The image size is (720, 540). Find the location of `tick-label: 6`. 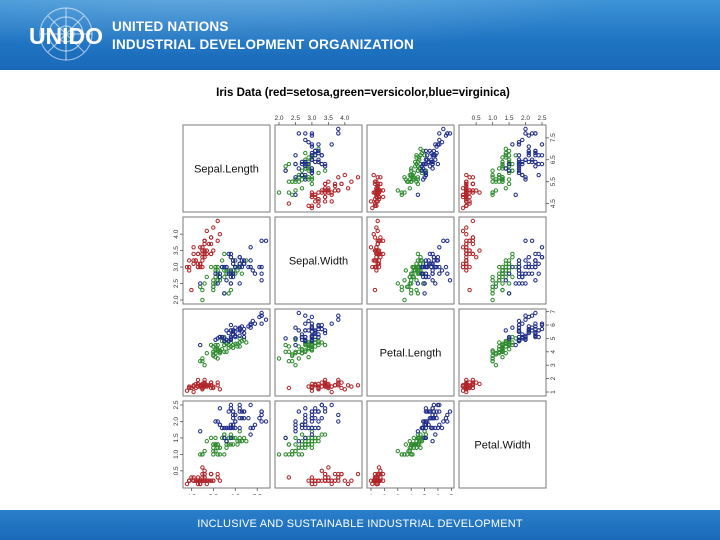

tick-label: 6 is located at coordinates (553, 325).